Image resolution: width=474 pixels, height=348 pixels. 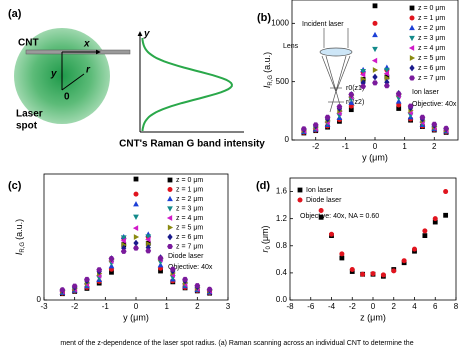 I want to click on panel-label: (a), so click(x=15, y=14).